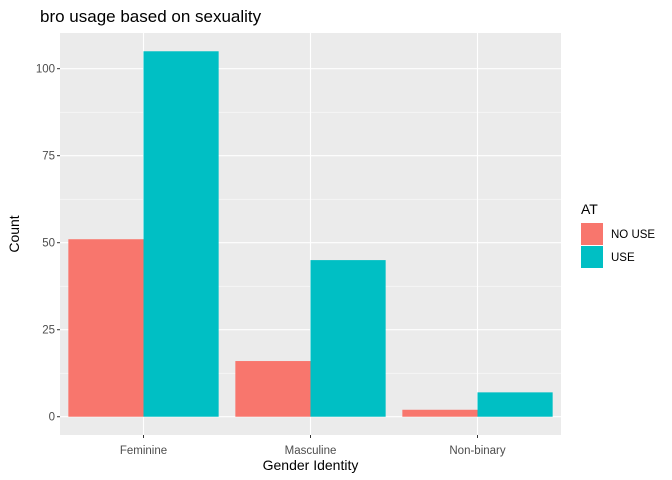  Describe the element at coordinates (52, 418) in the screenshot. I see `y-tick-label: 0` at that location.